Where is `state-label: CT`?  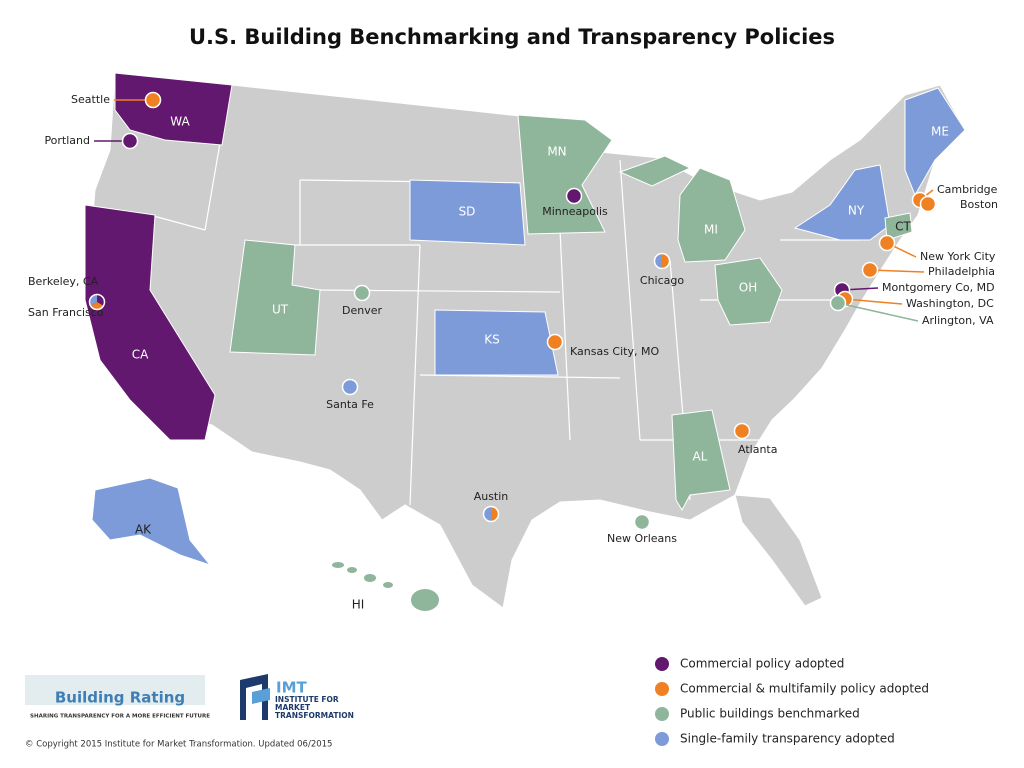
state-label: CT is located at coordinates (903, 227).